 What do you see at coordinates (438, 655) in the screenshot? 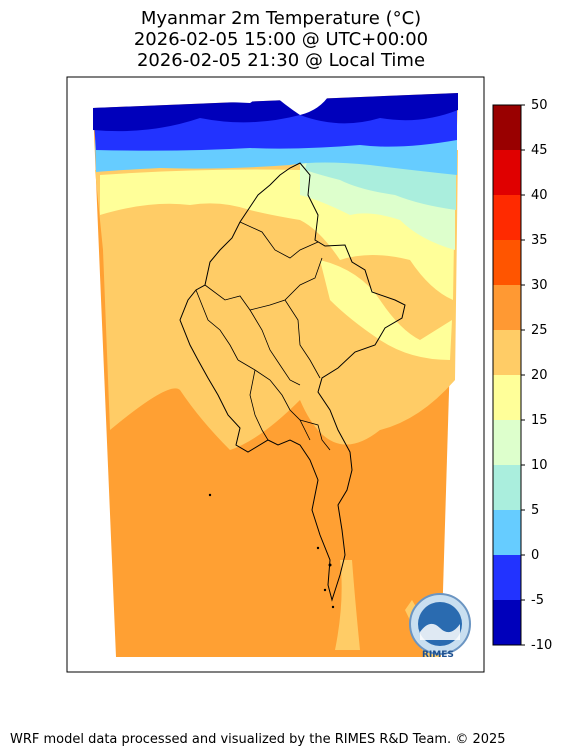
I see `rimes-logo-text: RIMES` at bounding box center [438, 655].